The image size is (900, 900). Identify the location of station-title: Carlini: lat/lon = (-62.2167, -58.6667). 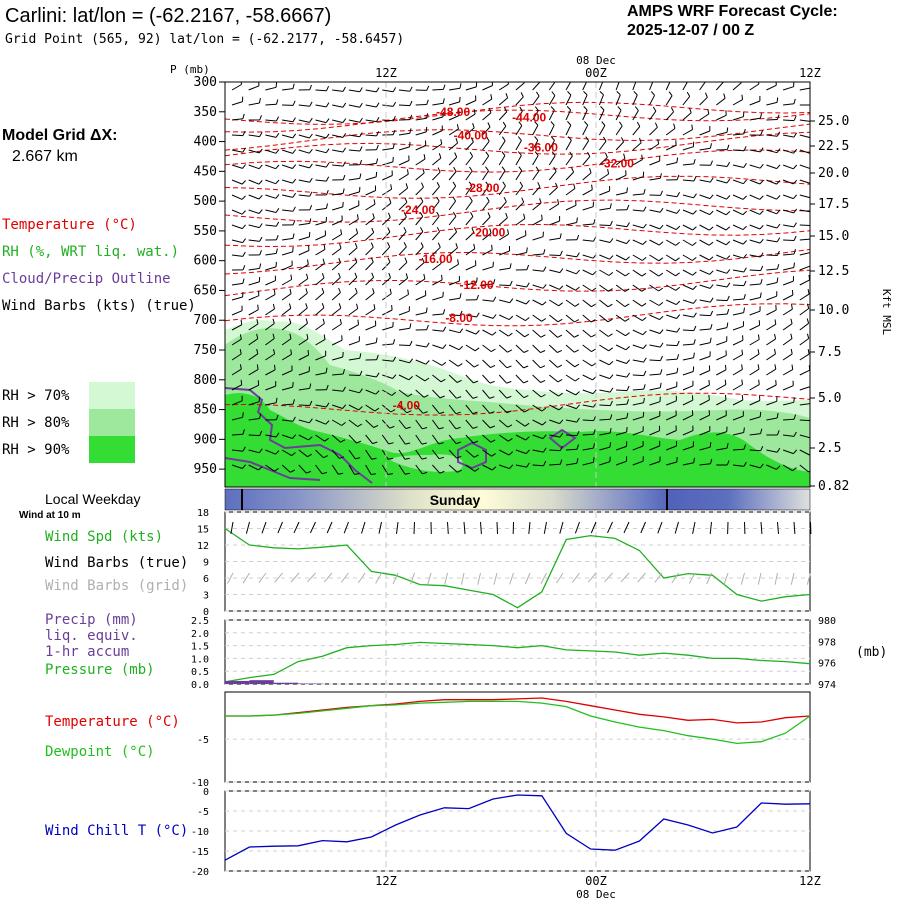
(168, 16).